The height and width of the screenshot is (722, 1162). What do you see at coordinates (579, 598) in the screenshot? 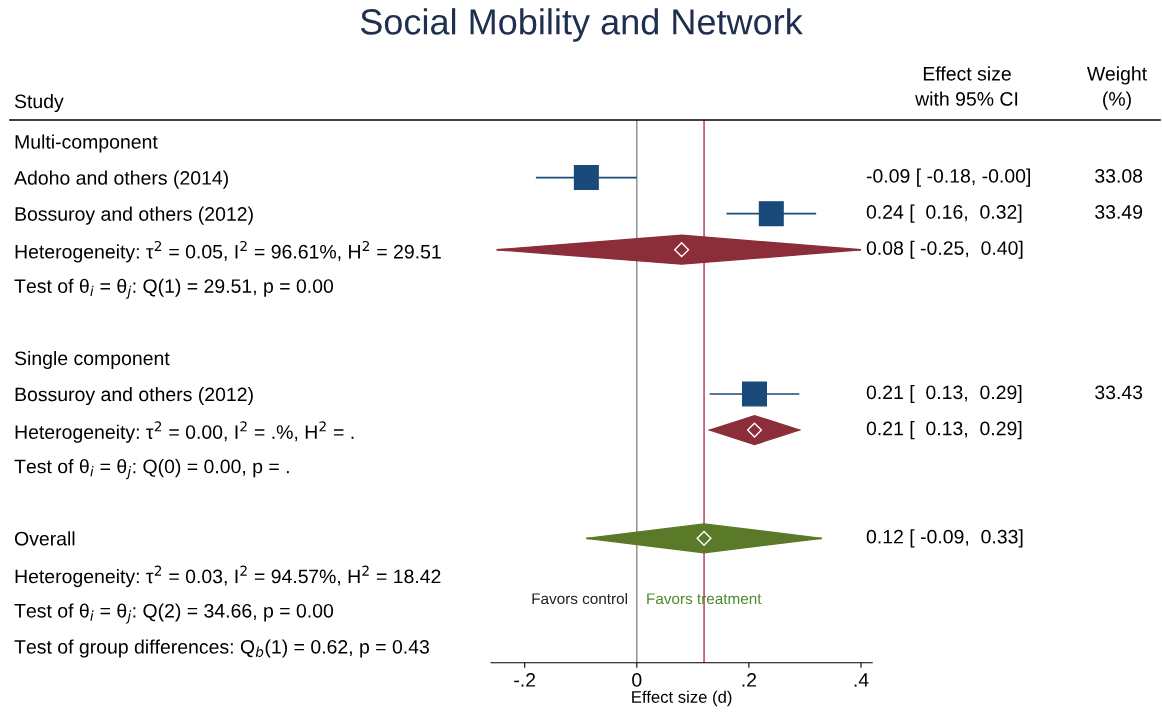
I see `annotation: Favors control` at bounding box center [579, 598].